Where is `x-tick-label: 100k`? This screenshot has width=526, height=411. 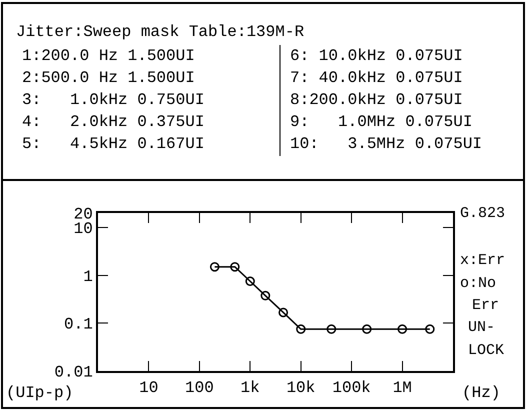
x-tick-label: 100k is located at coordinates (351, 388).